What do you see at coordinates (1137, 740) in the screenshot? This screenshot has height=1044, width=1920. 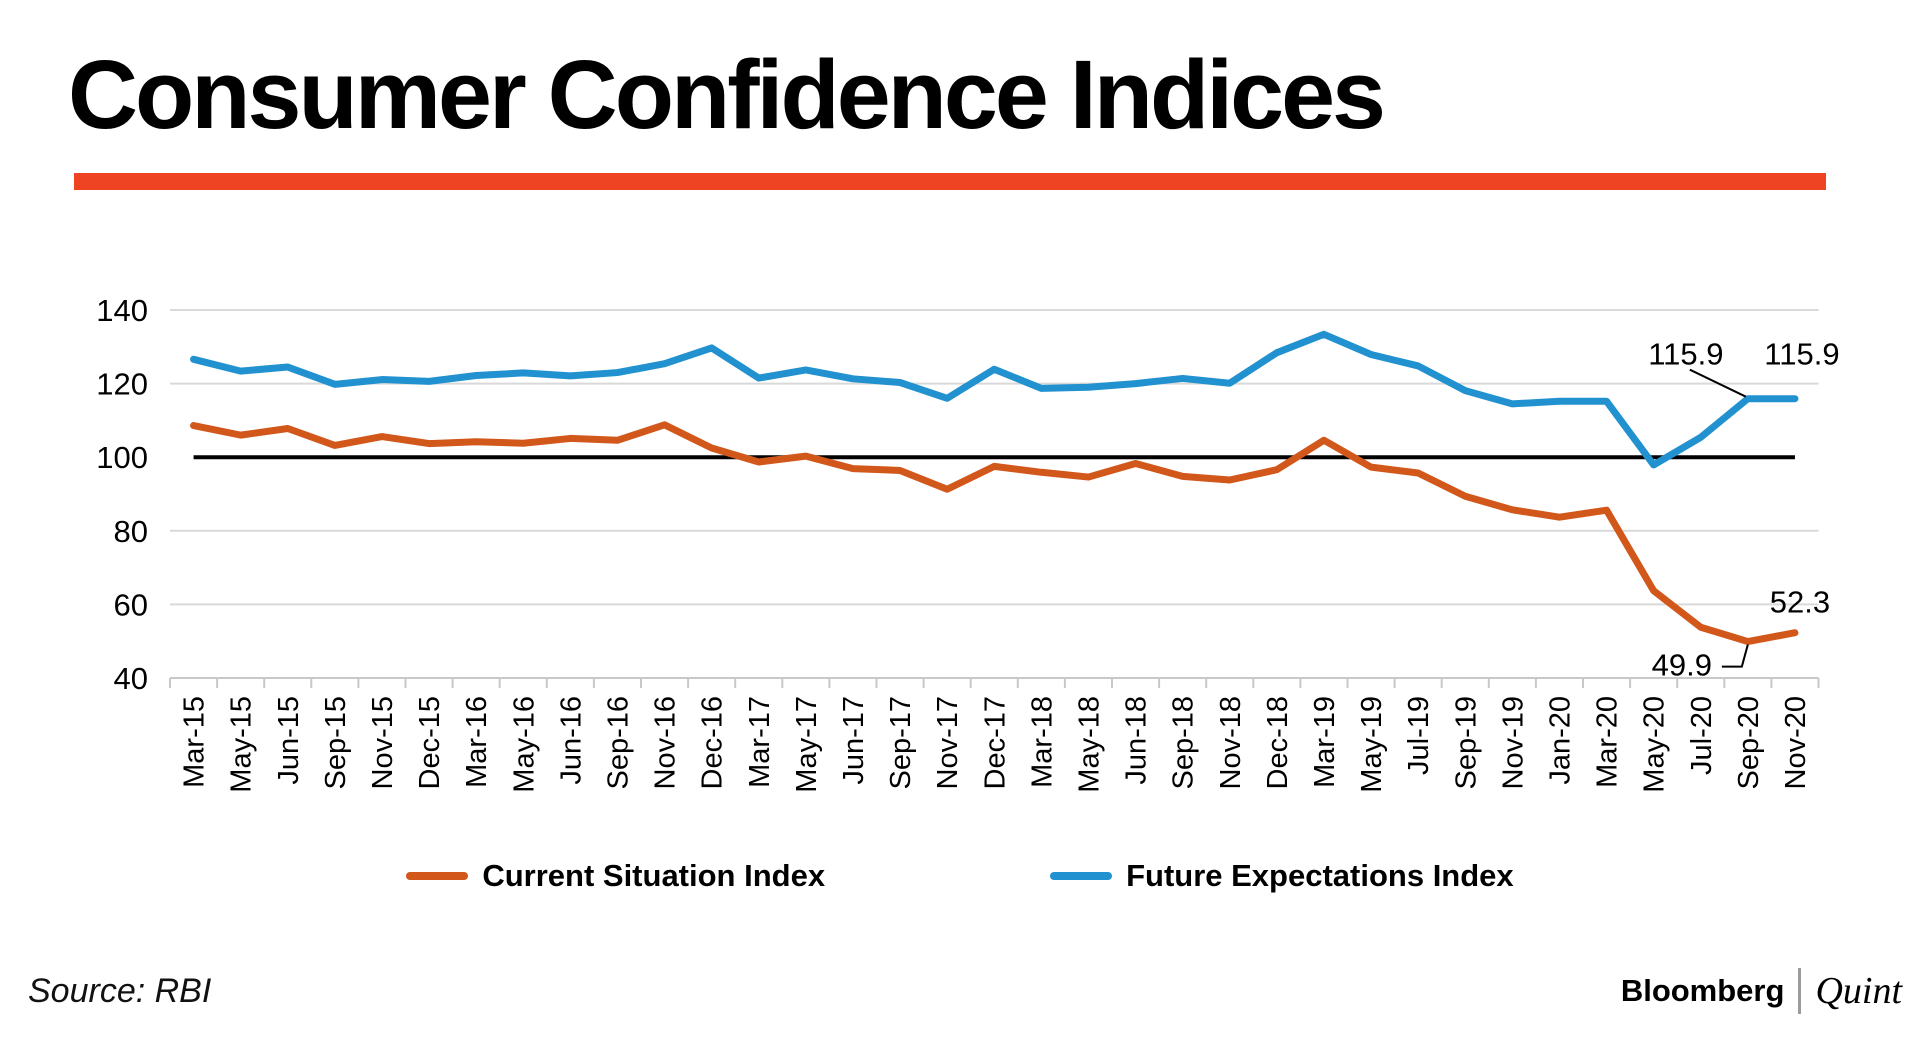 I see `x-axis-label: Jun-18` at bounding box center [1137, 740].